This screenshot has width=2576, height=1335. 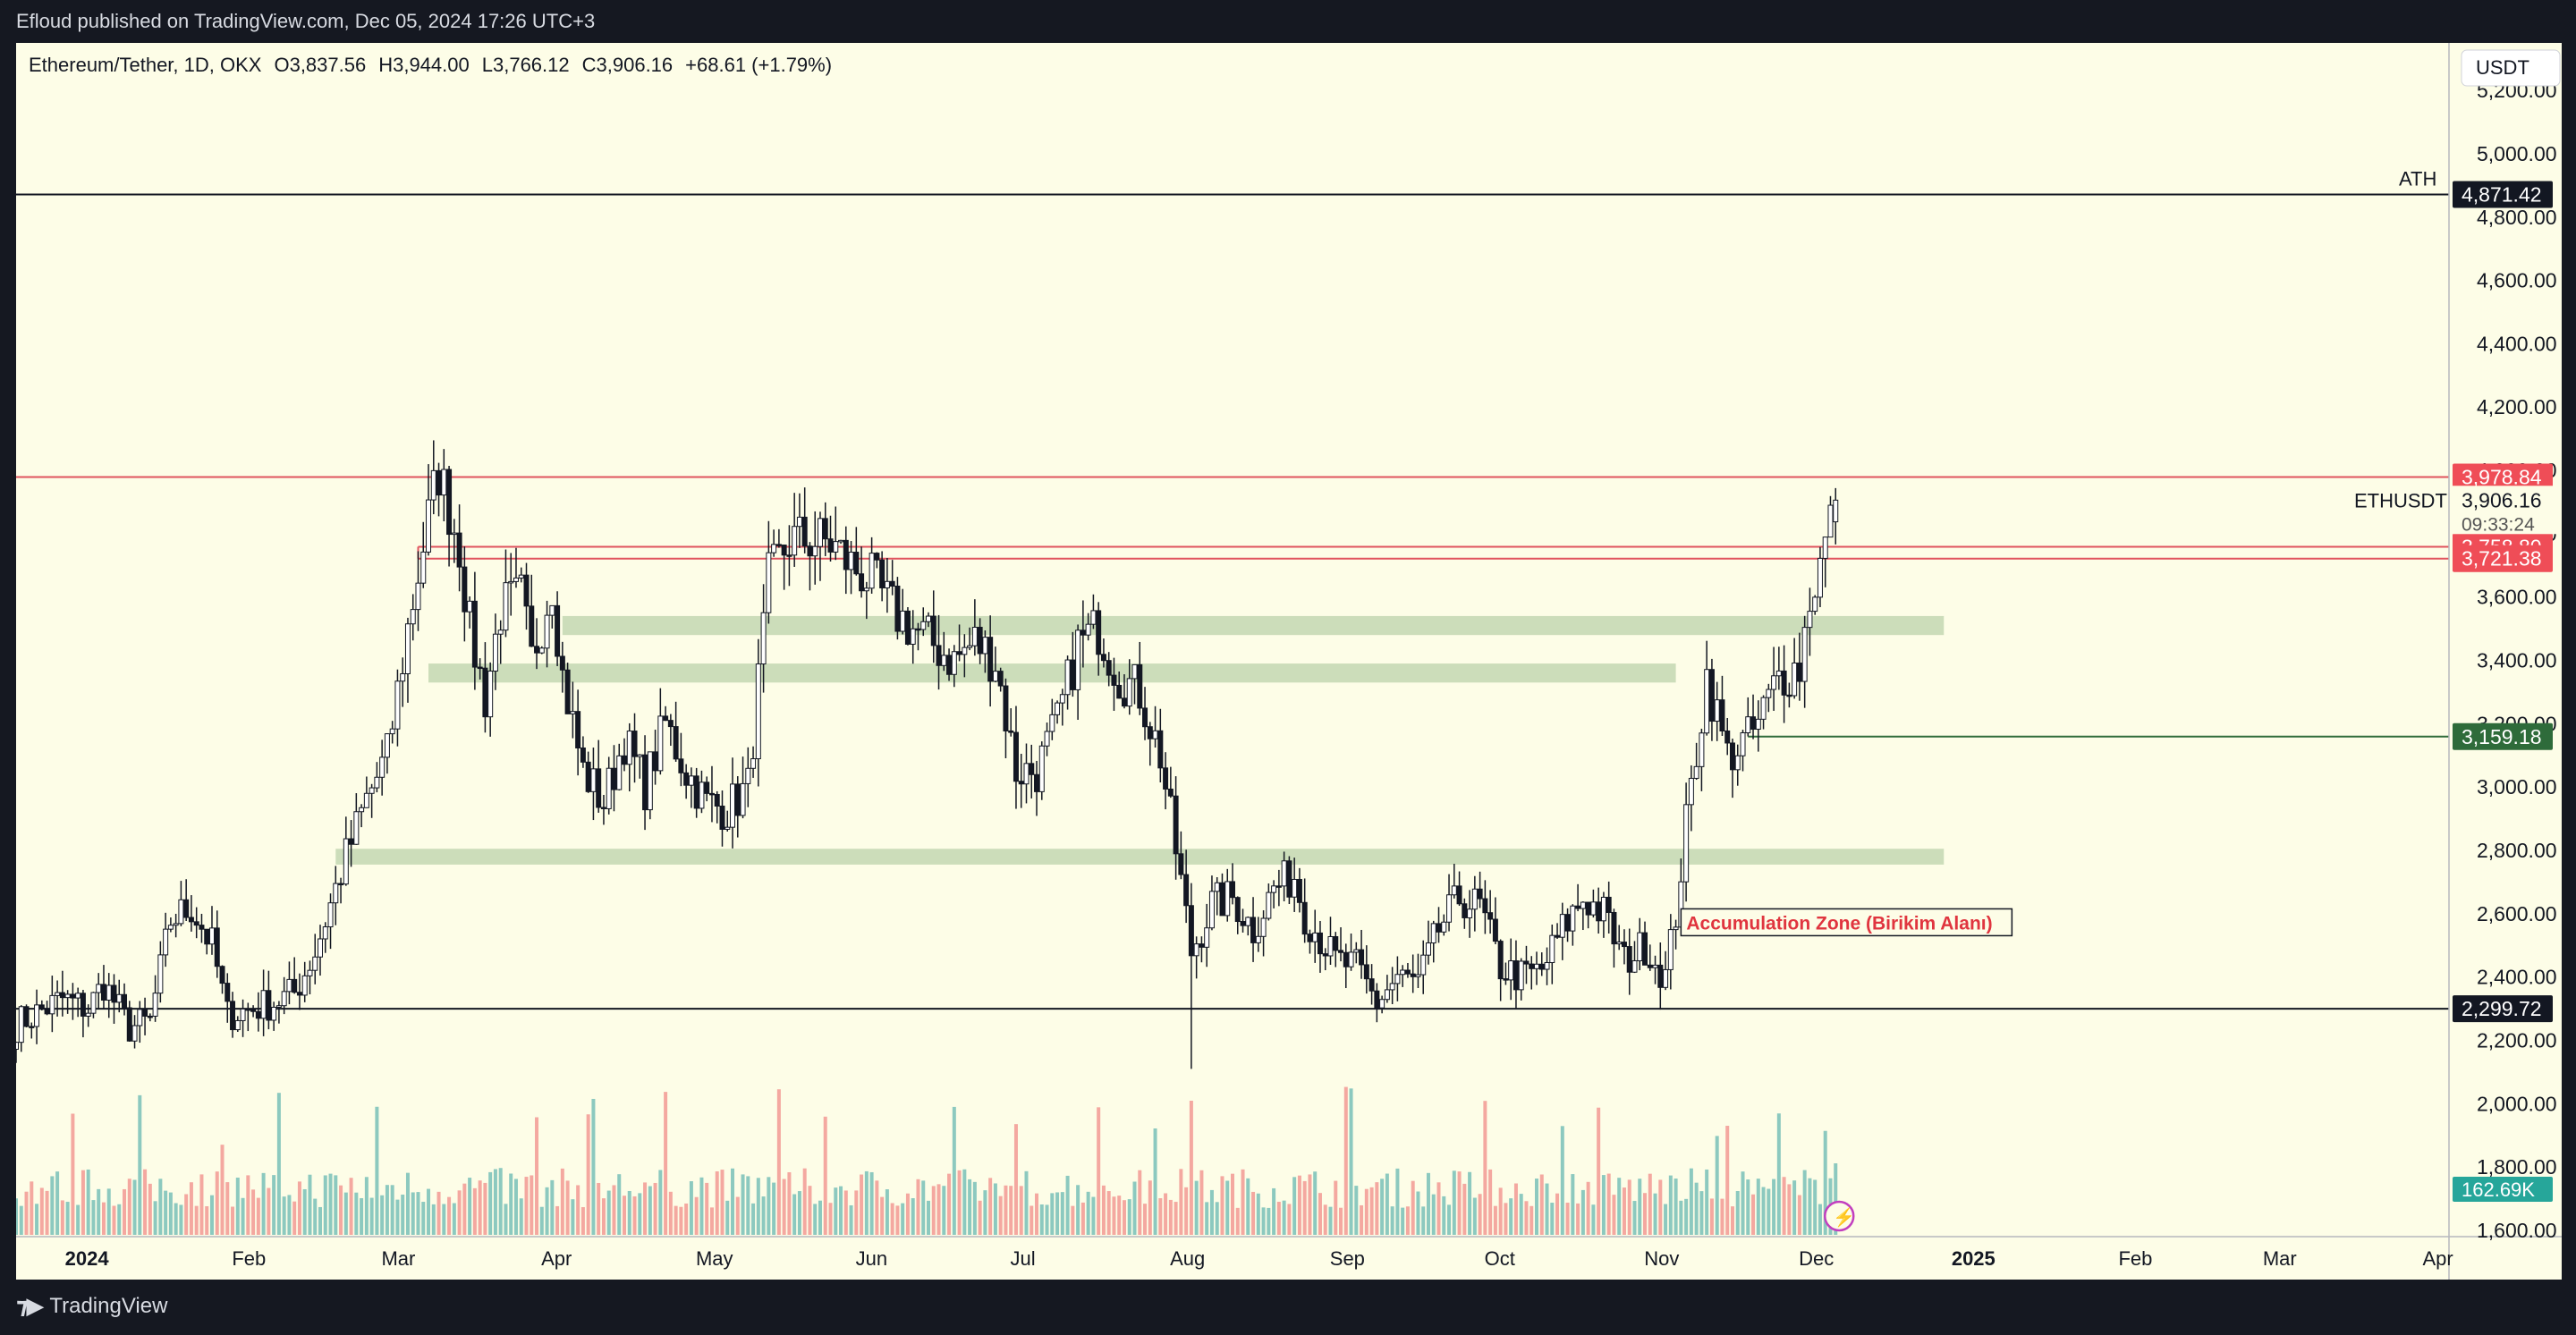 I want to click on tradingview-logo: ⁊▶ TradingView, so click(x=91, y=1306).